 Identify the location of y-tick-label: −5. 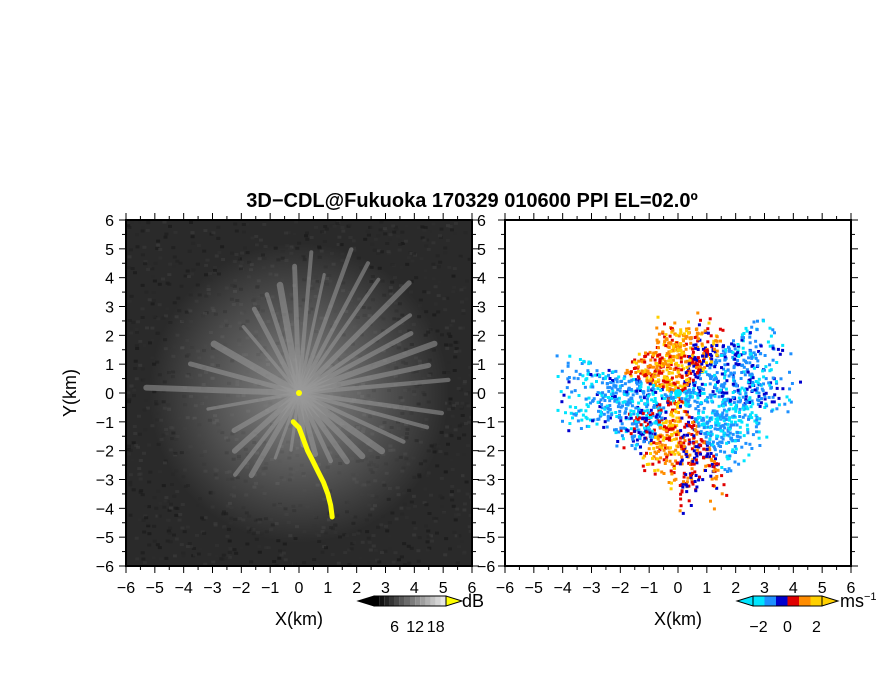
(105, 538).